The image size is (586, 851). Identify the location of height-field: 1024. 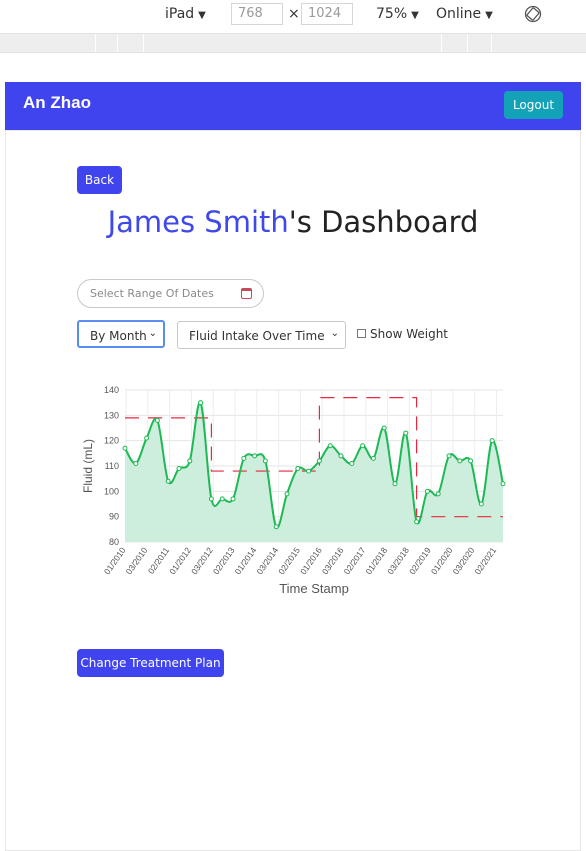
(327, 14).